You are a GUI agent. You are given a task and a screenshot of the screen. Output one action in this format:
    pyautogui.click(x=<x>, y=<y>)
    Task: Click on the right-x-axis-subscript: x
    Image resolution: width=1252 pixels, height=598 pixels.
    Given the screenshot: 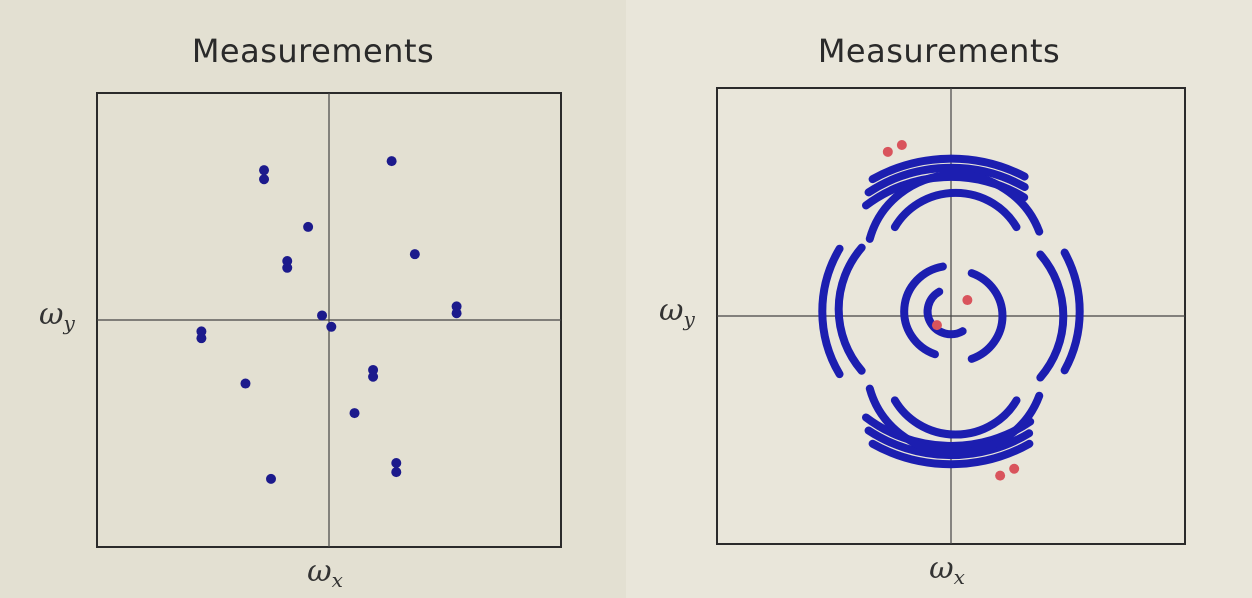 What is the action you would take?
    pyautogui.click(x=959, y=577)
    